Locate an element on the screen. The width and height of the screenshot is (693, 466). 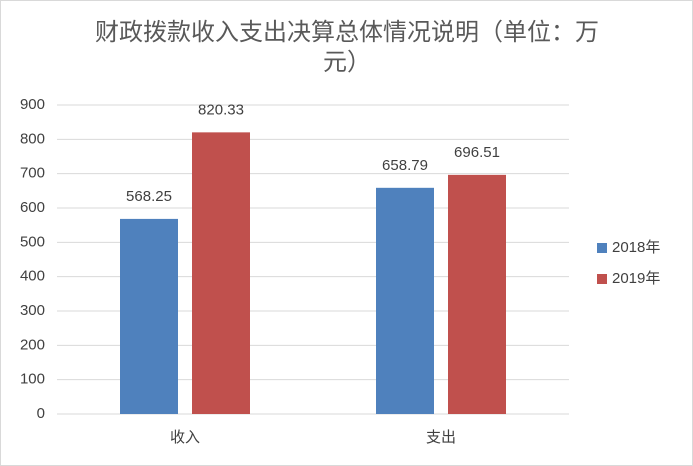
legend-label: 2019年 is located at coordinates (636, 278).